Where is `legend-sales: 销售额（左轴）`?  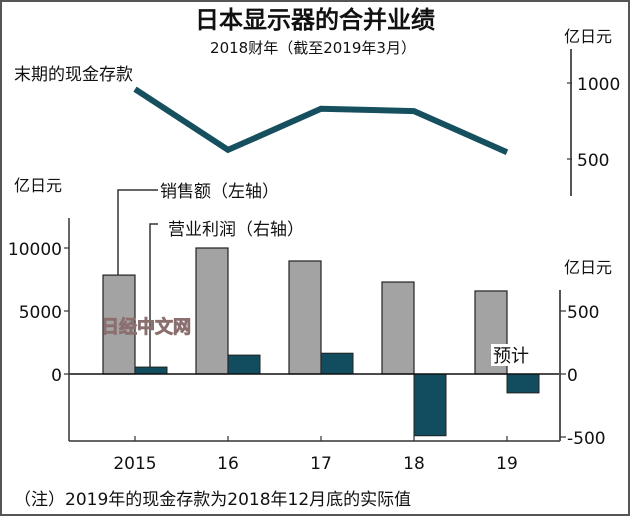 legend-sales: 销售额（左轴） is located at coordinates (219, 192).